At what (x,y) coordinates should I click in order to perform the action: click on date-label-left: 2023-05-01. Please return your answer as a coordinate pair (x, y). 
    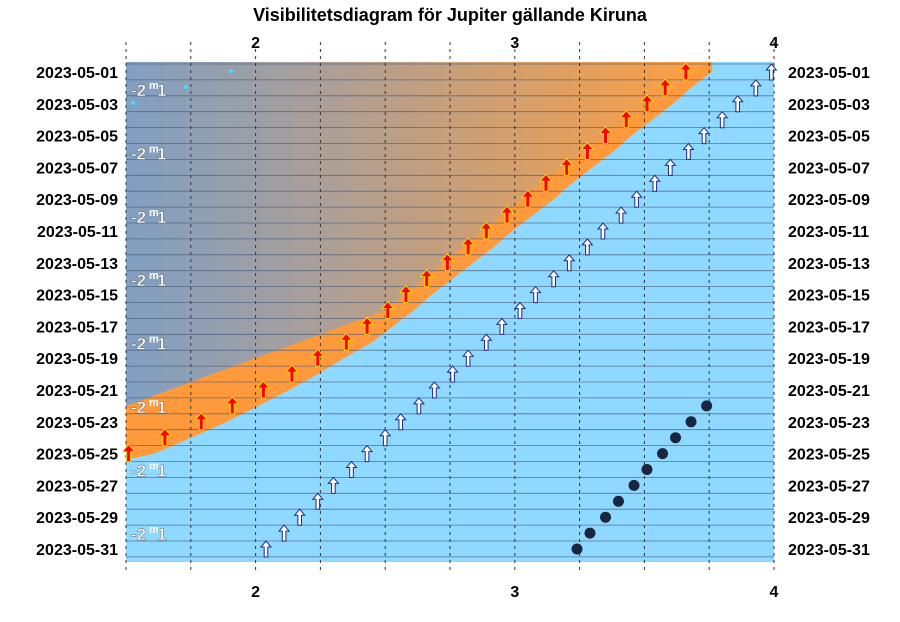
    Looking at the image, I should click on (77, 73).